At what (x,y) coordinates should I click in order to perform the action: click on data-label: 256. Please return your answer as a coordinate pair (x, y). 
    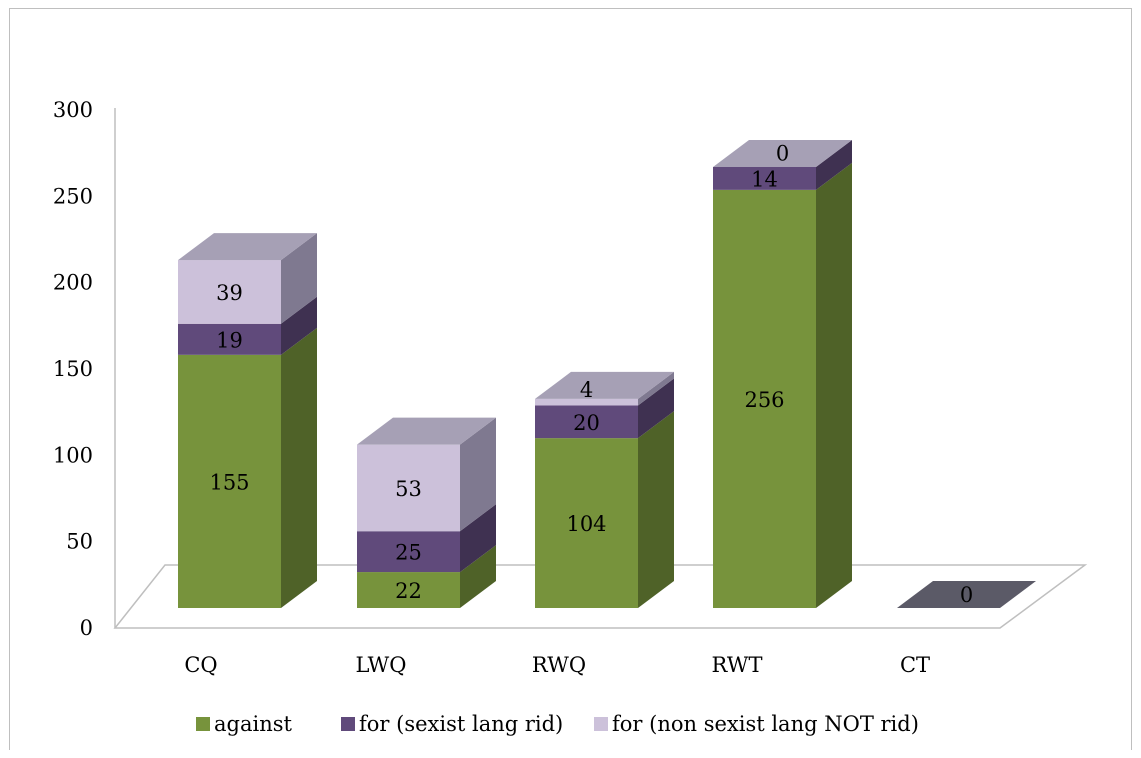
    Looking at the image, I should click on (764, 400).